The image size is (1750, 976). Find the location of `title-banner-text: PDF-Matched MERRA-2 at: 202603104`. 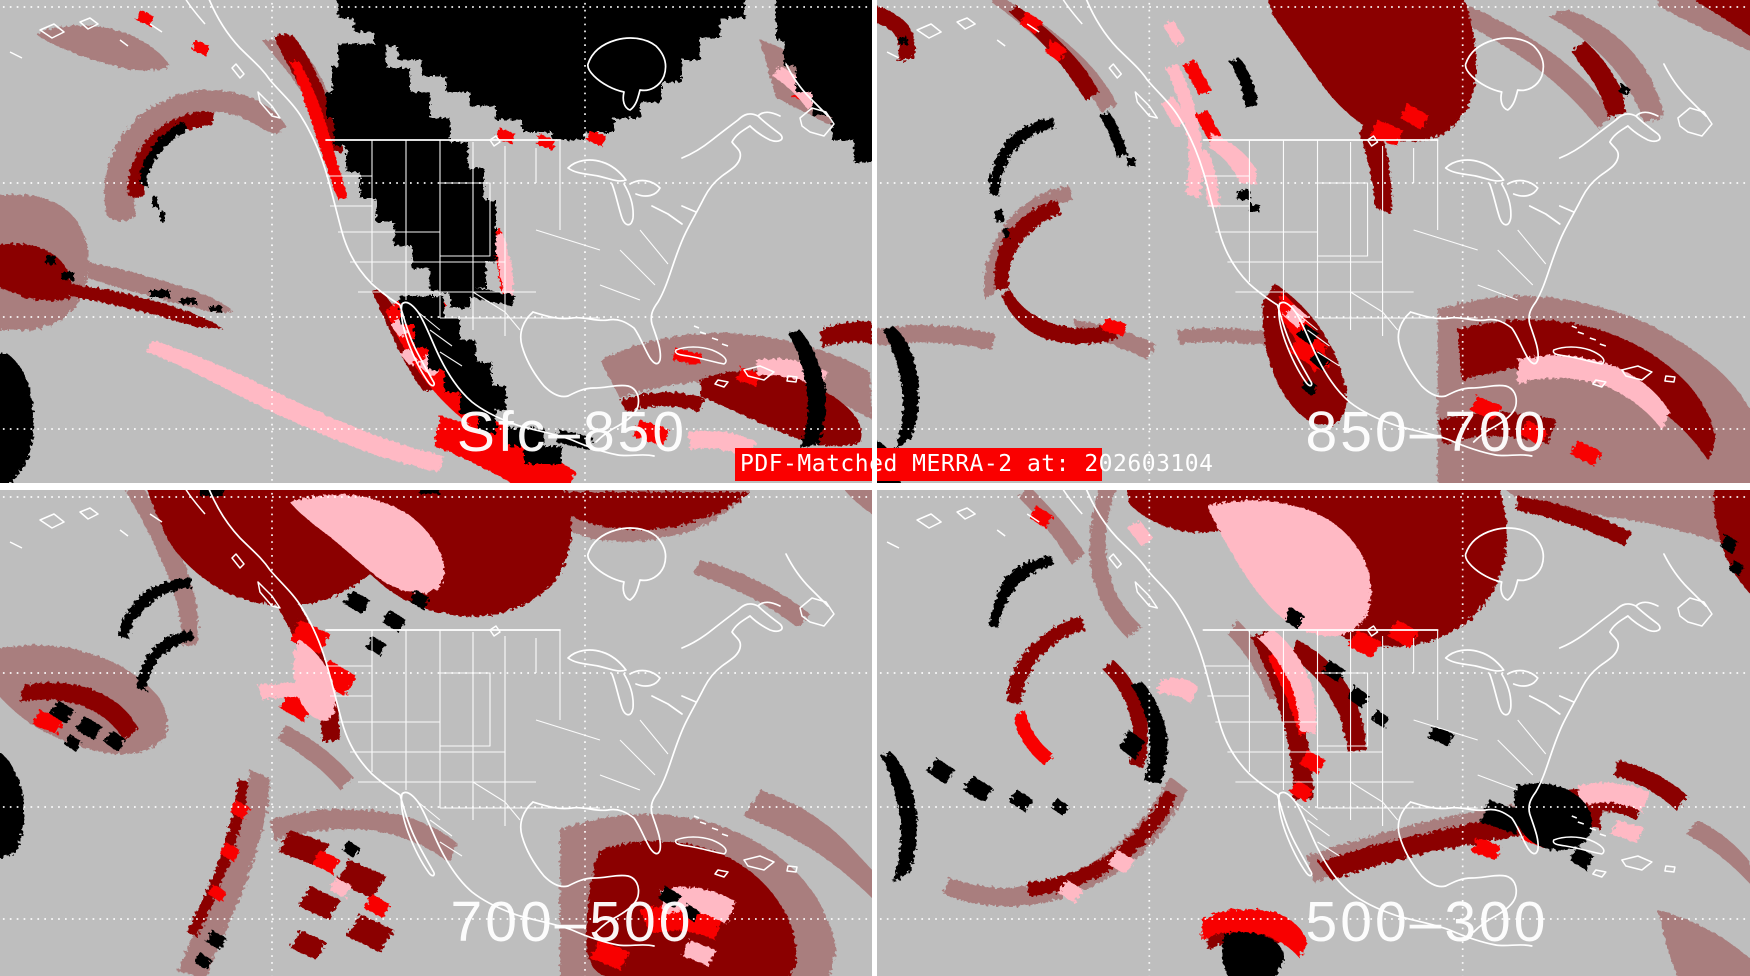

title-banner-text: PDF-Matched MERRA-2 at: 202603104 is located at coordinates (977, 464).